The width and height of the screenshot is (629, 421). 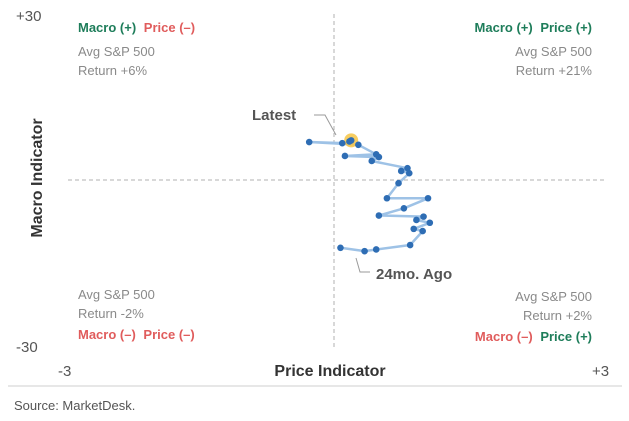 What do you see at coordinates (116, 51) in the screenshot?
I see `quadrant-top-left-line1: Avg S&P 500` at bounding box center [116, 51].